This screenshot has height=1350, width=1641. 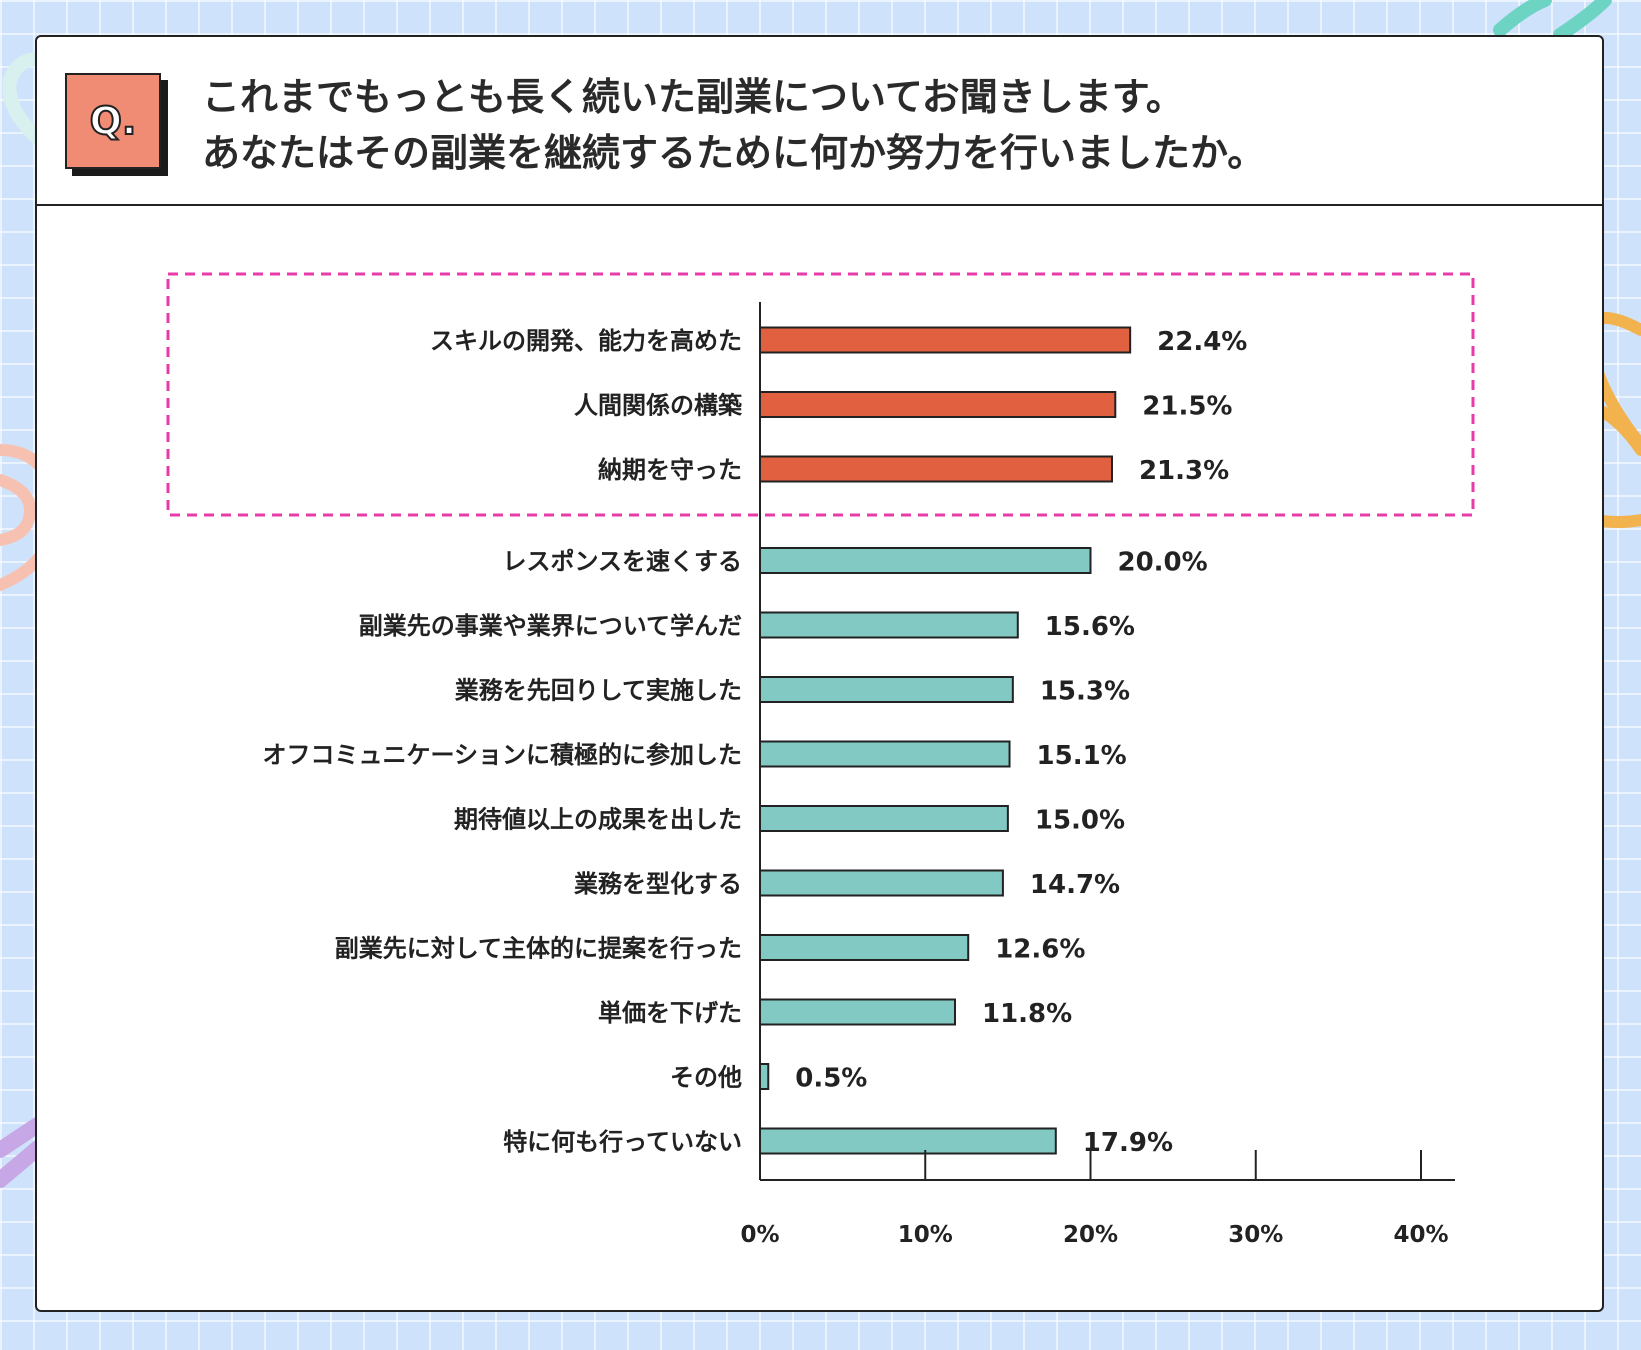 What do you see at coordinates (693, 97) in the screenshot?
I see `question-line-1: これまでもっとも長く続いた副業についてお聞きします。` at bounding box center [693, 97].